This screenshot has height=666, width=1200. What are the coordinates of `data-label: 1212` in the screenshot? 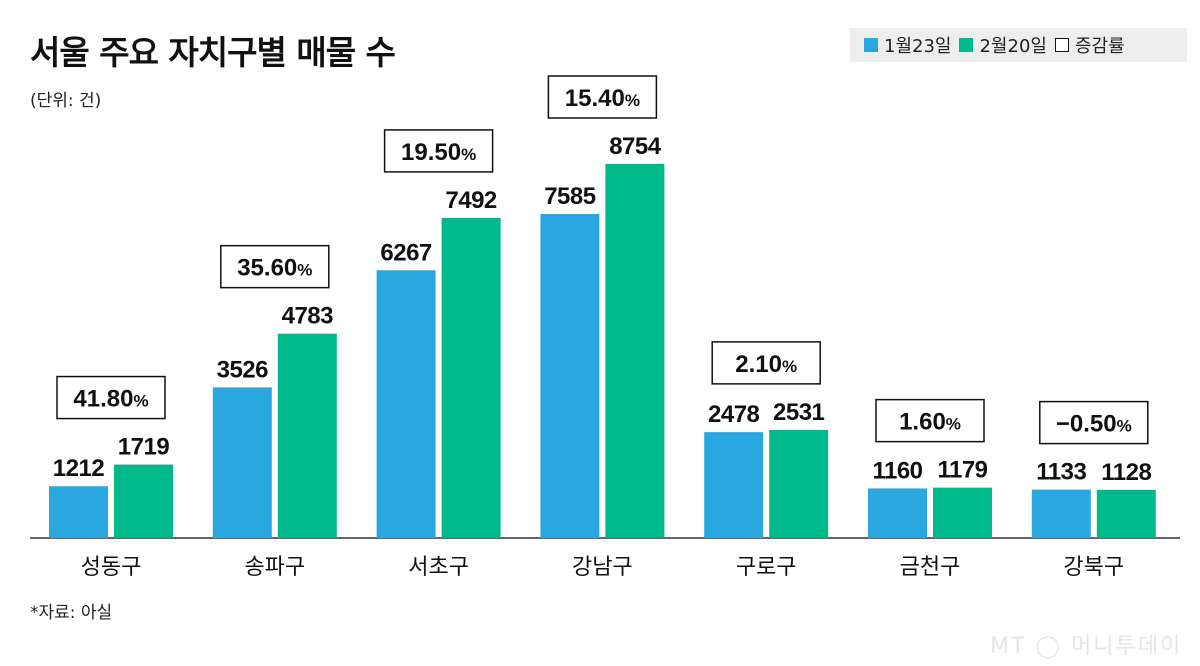 It's located at (79, 468).